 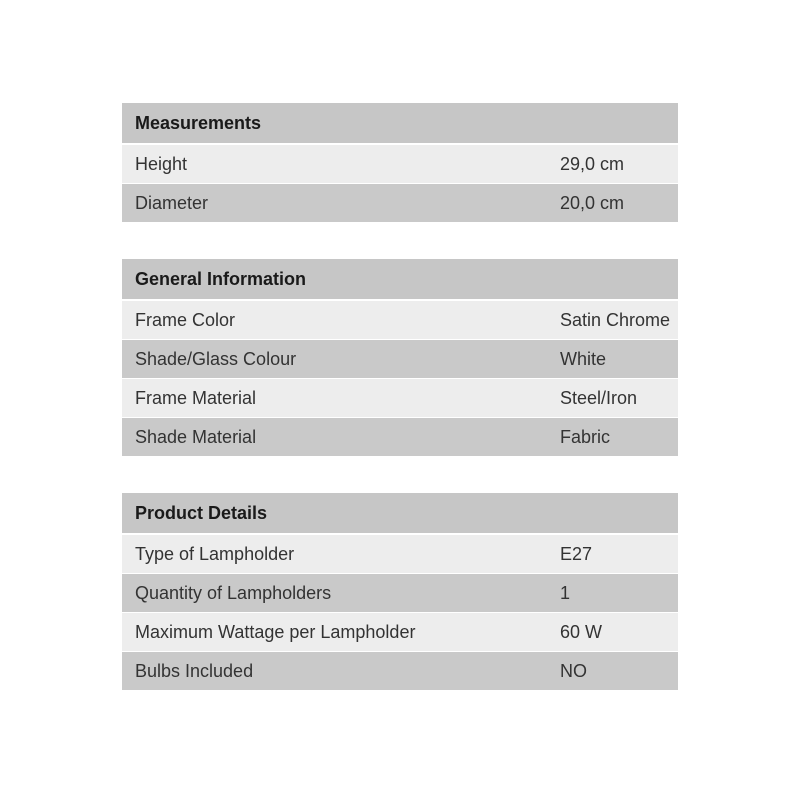 I want to click on spec-value: 60 W, so click(x=581, y=632).